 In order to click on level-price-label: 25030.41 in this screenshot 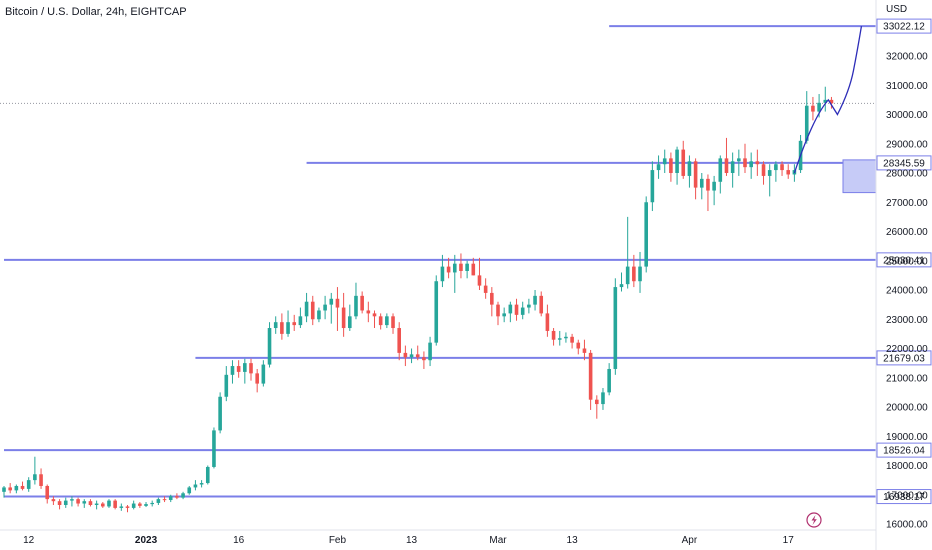, I will do `click(904, 260)`.